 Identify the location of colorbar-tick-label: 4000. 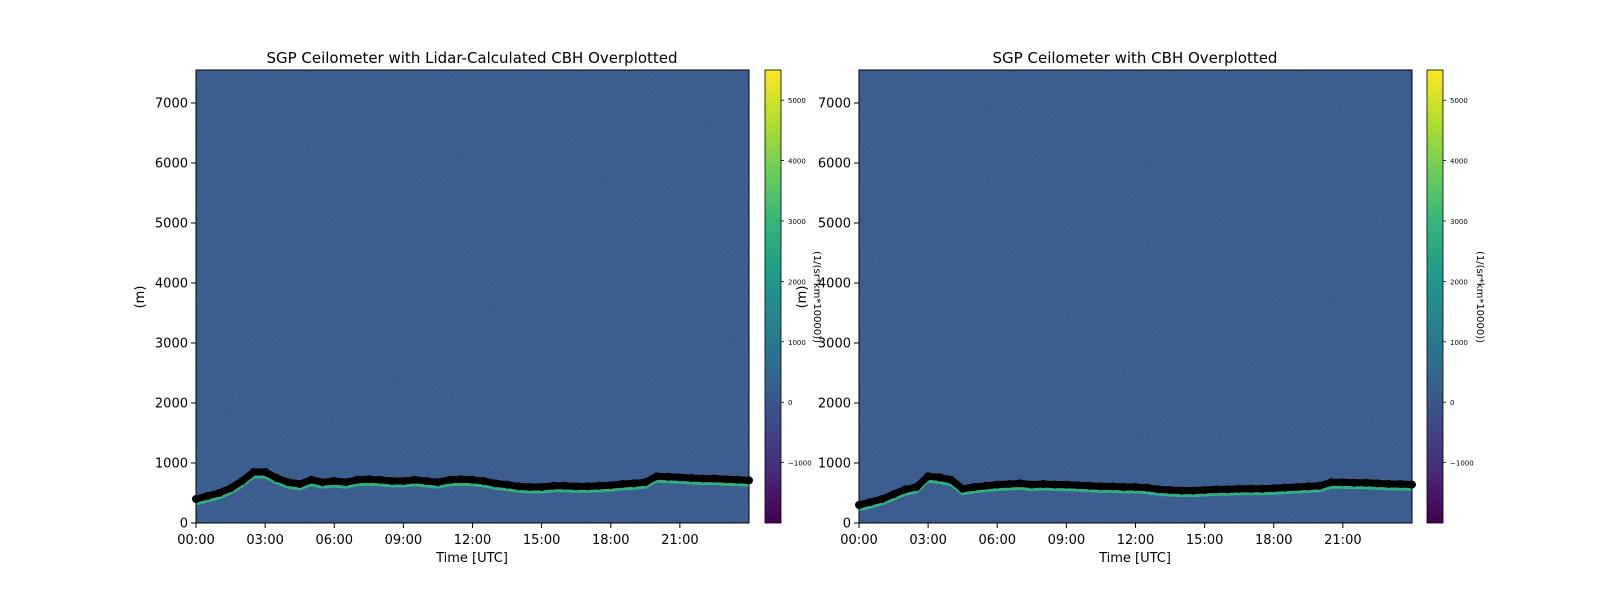
(797, 162).